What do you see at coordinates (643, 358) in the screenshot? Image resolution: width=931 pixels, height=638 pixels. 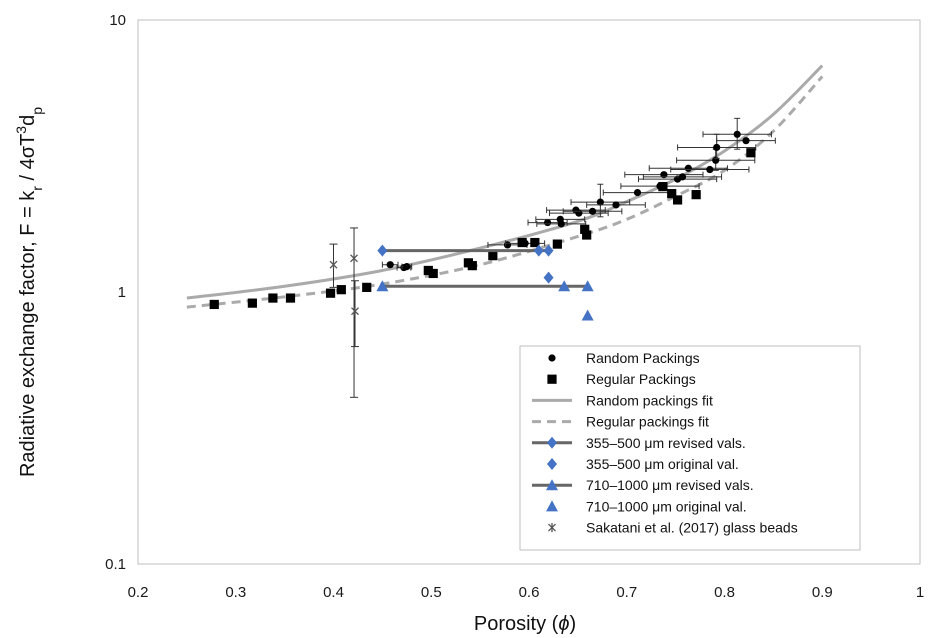 I see `legend-label: Random Packings` at bounding box center [643, 358].